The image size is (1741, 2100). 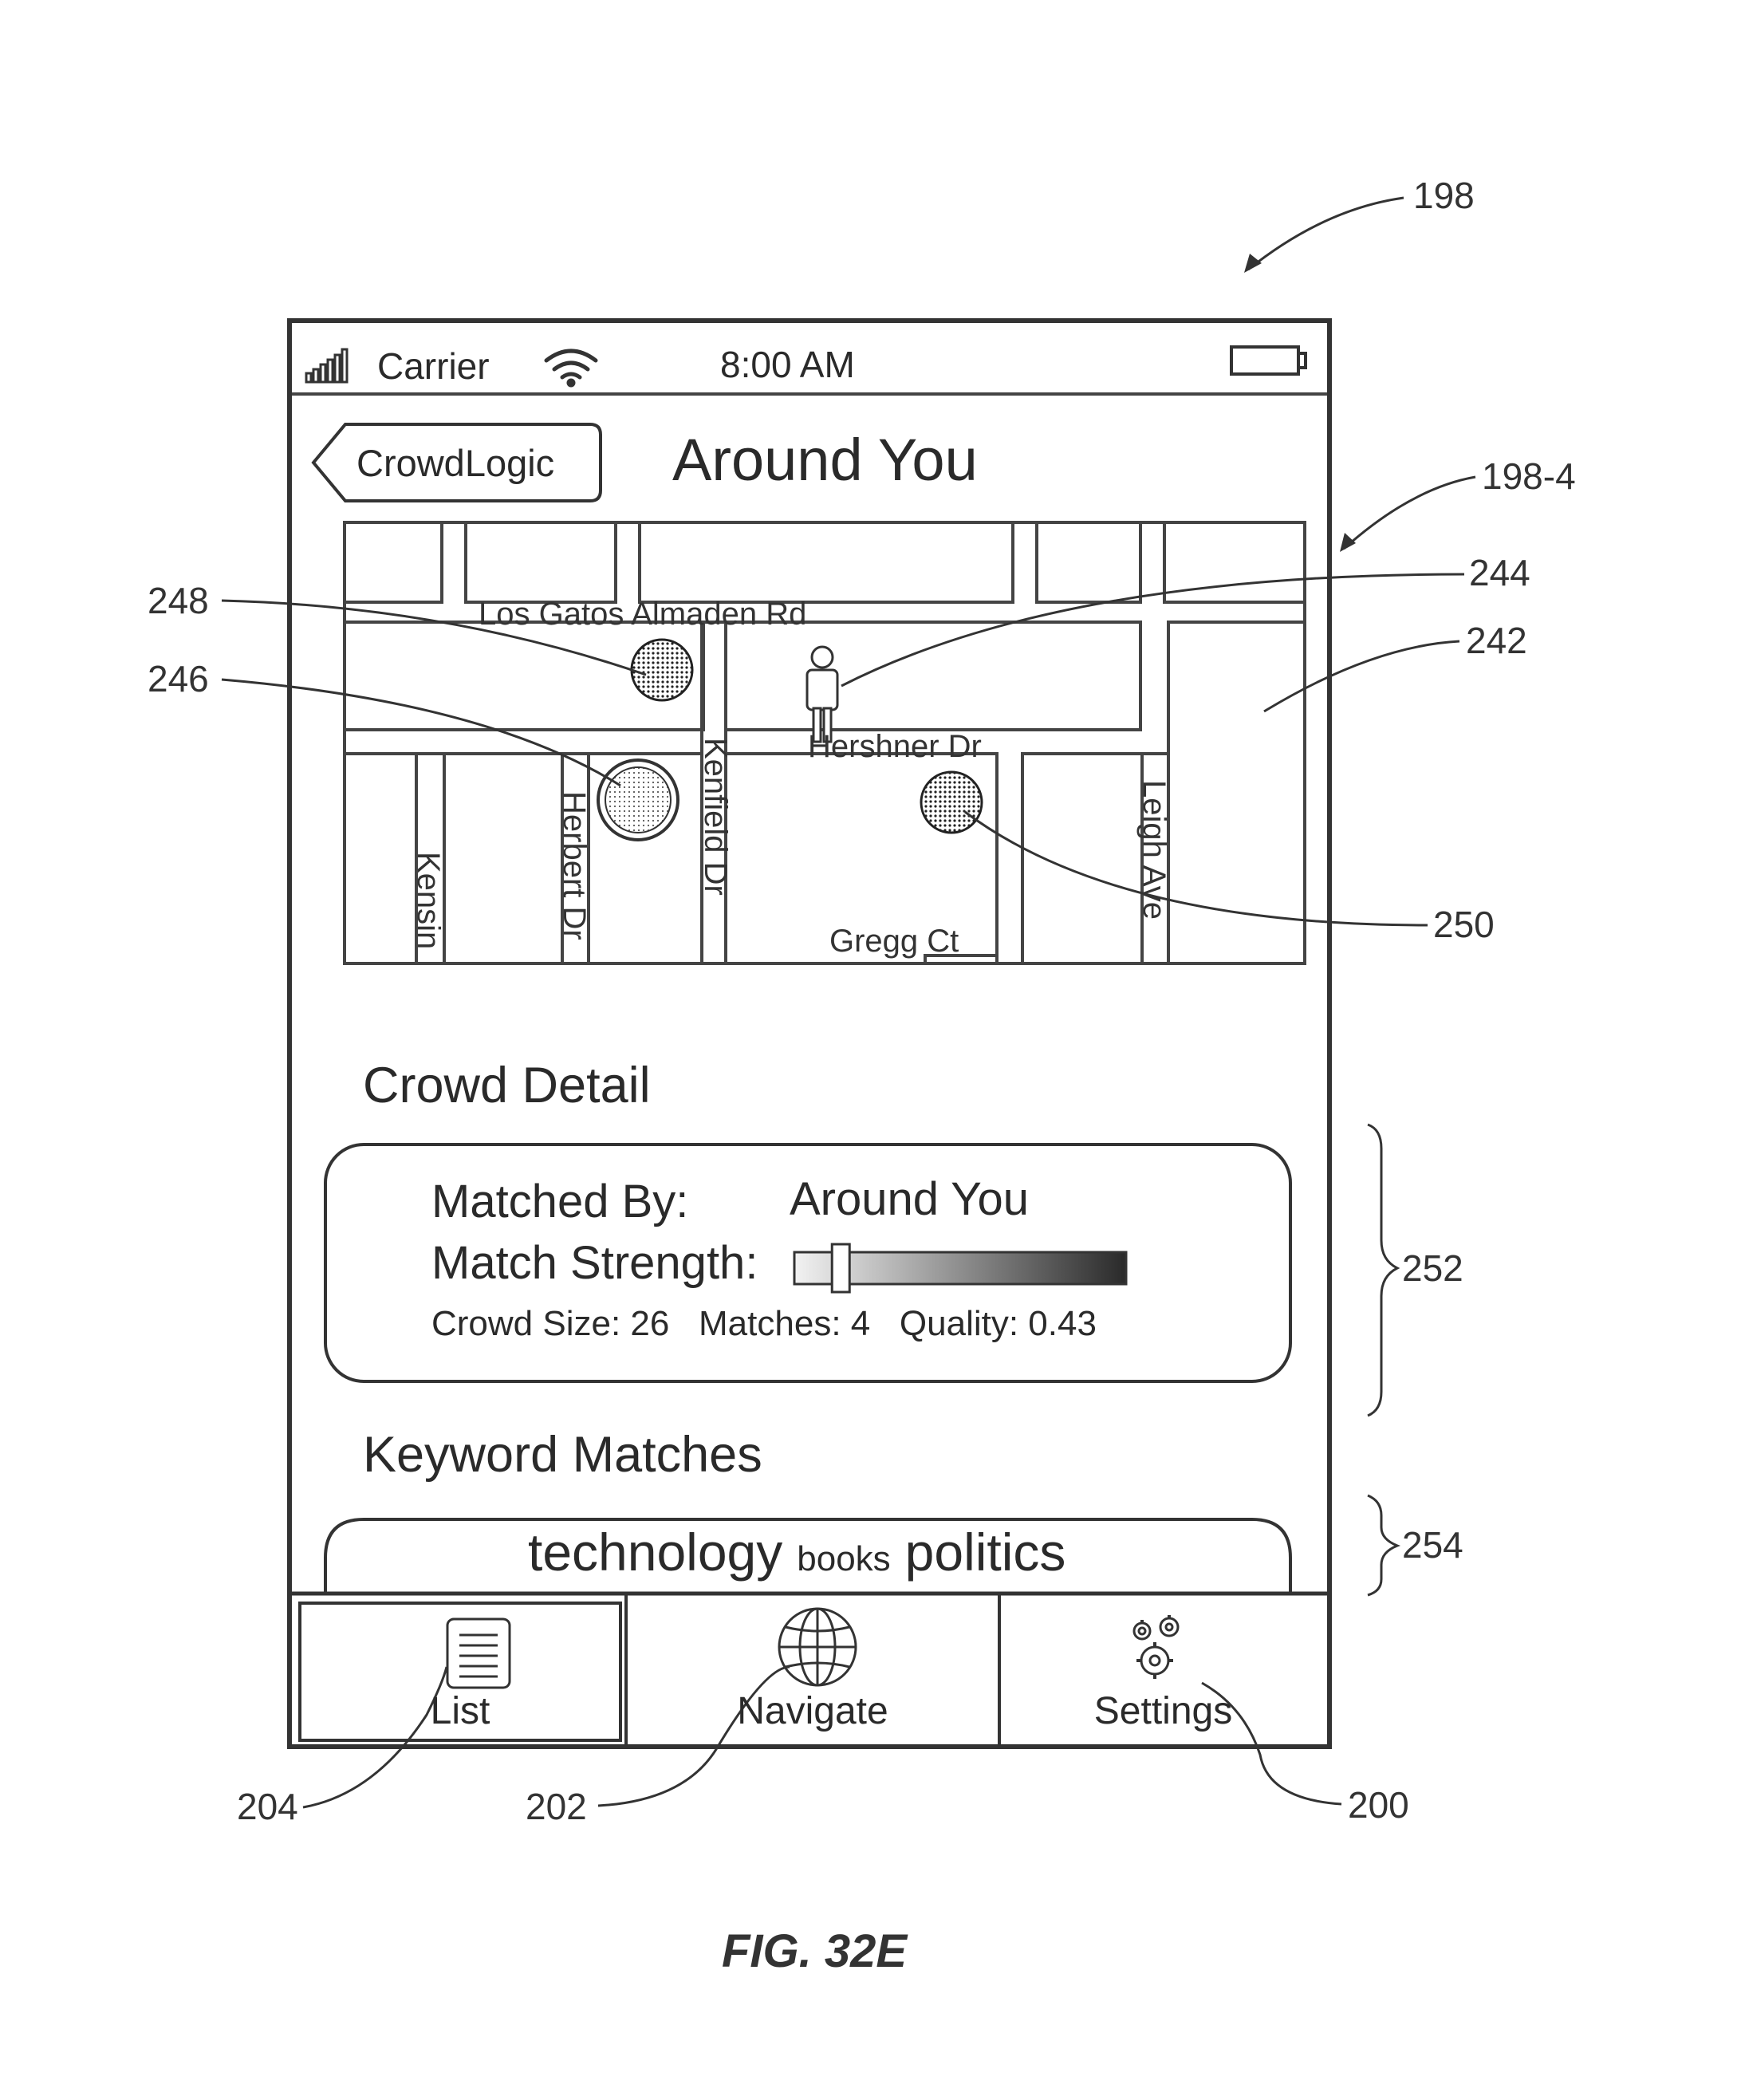 I want to click on crowd-detail-heading: Crowd Detail, so click(x=507, y=1086).